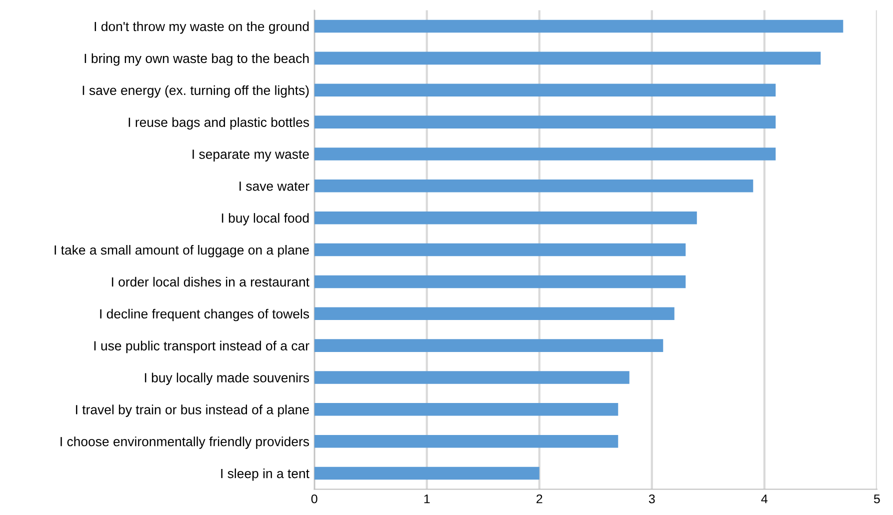 The height and width of the screenshot is (515, 893). What do you see at coordinates (196, 59) in the screenshot?
I see `y-tick-label: I bring my own waste bag to the beach` at bounding box center [196, 59].